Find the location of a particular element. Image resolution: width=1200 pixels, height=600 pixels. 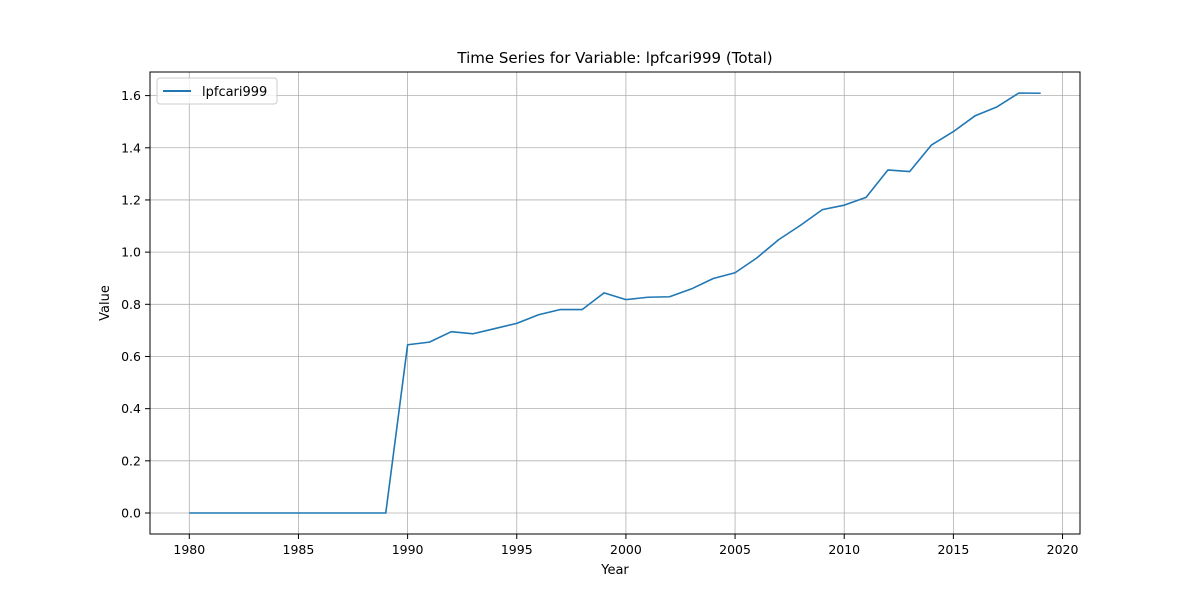

y-tick-label: 1.4 is located at coordinates (131, 147).